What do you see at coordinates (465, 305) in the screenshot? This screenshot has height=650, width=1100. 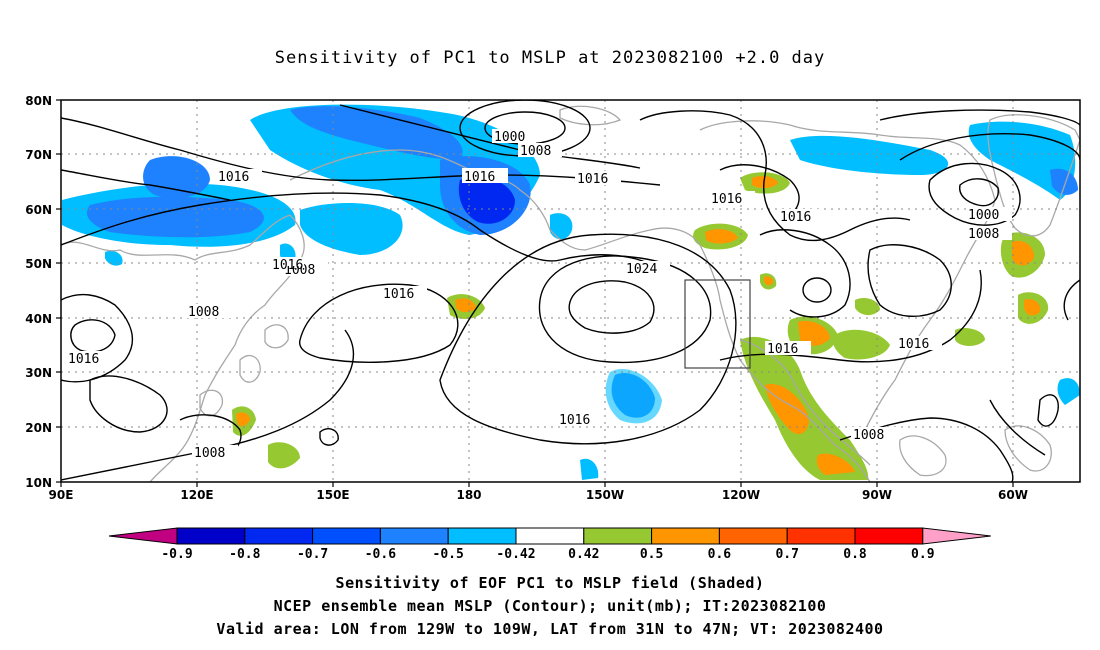 I see `shade-pacific-180-orange` at bounding box center [465, 305].